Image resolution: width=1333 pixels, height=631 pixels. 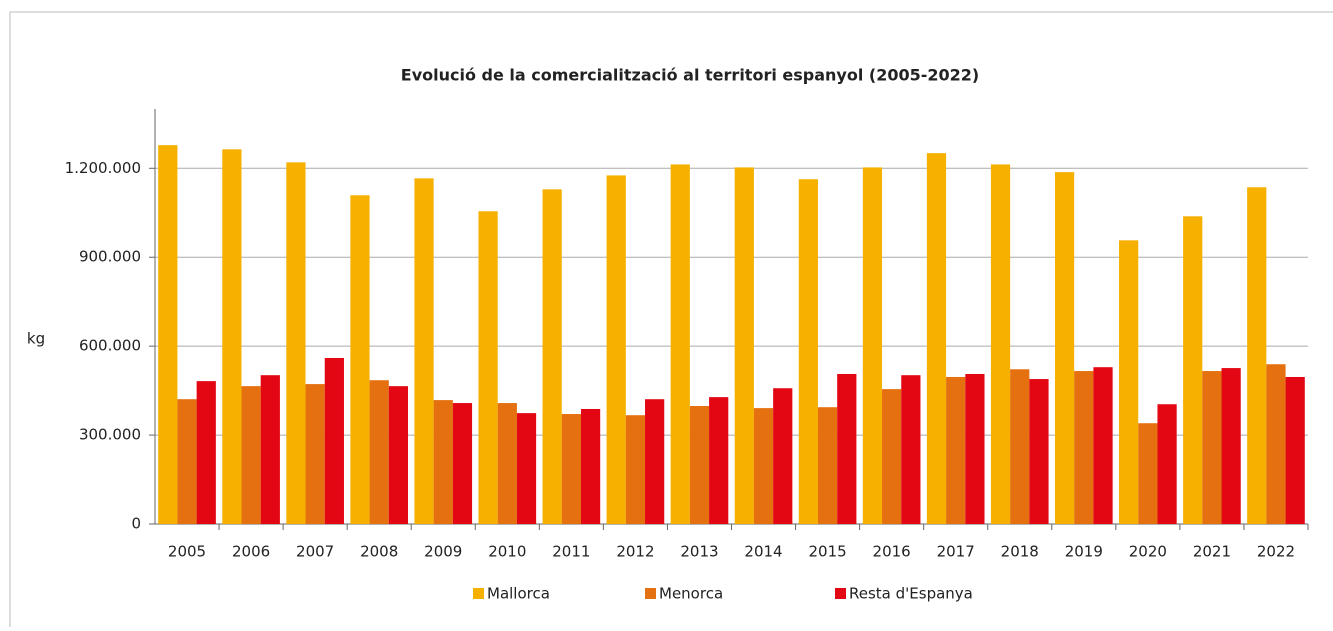 I want to click on y-tick-label: 1.200.000, so click(x=103, y=168).